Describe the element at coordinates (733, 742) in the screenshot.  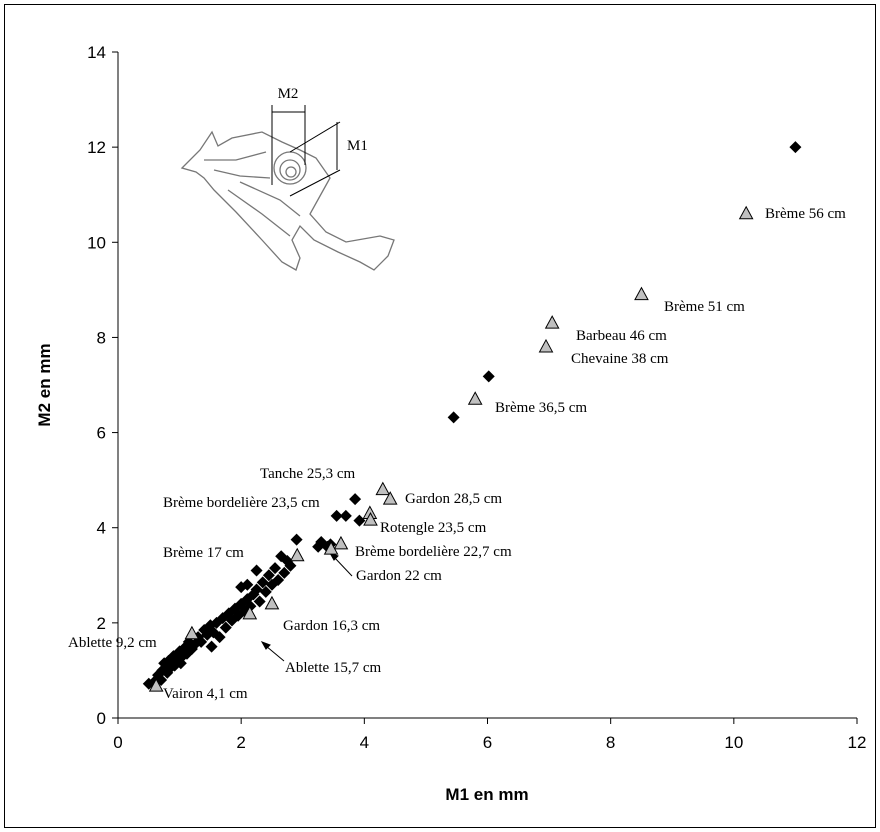
I see `x-tick-label: 10` at that location.